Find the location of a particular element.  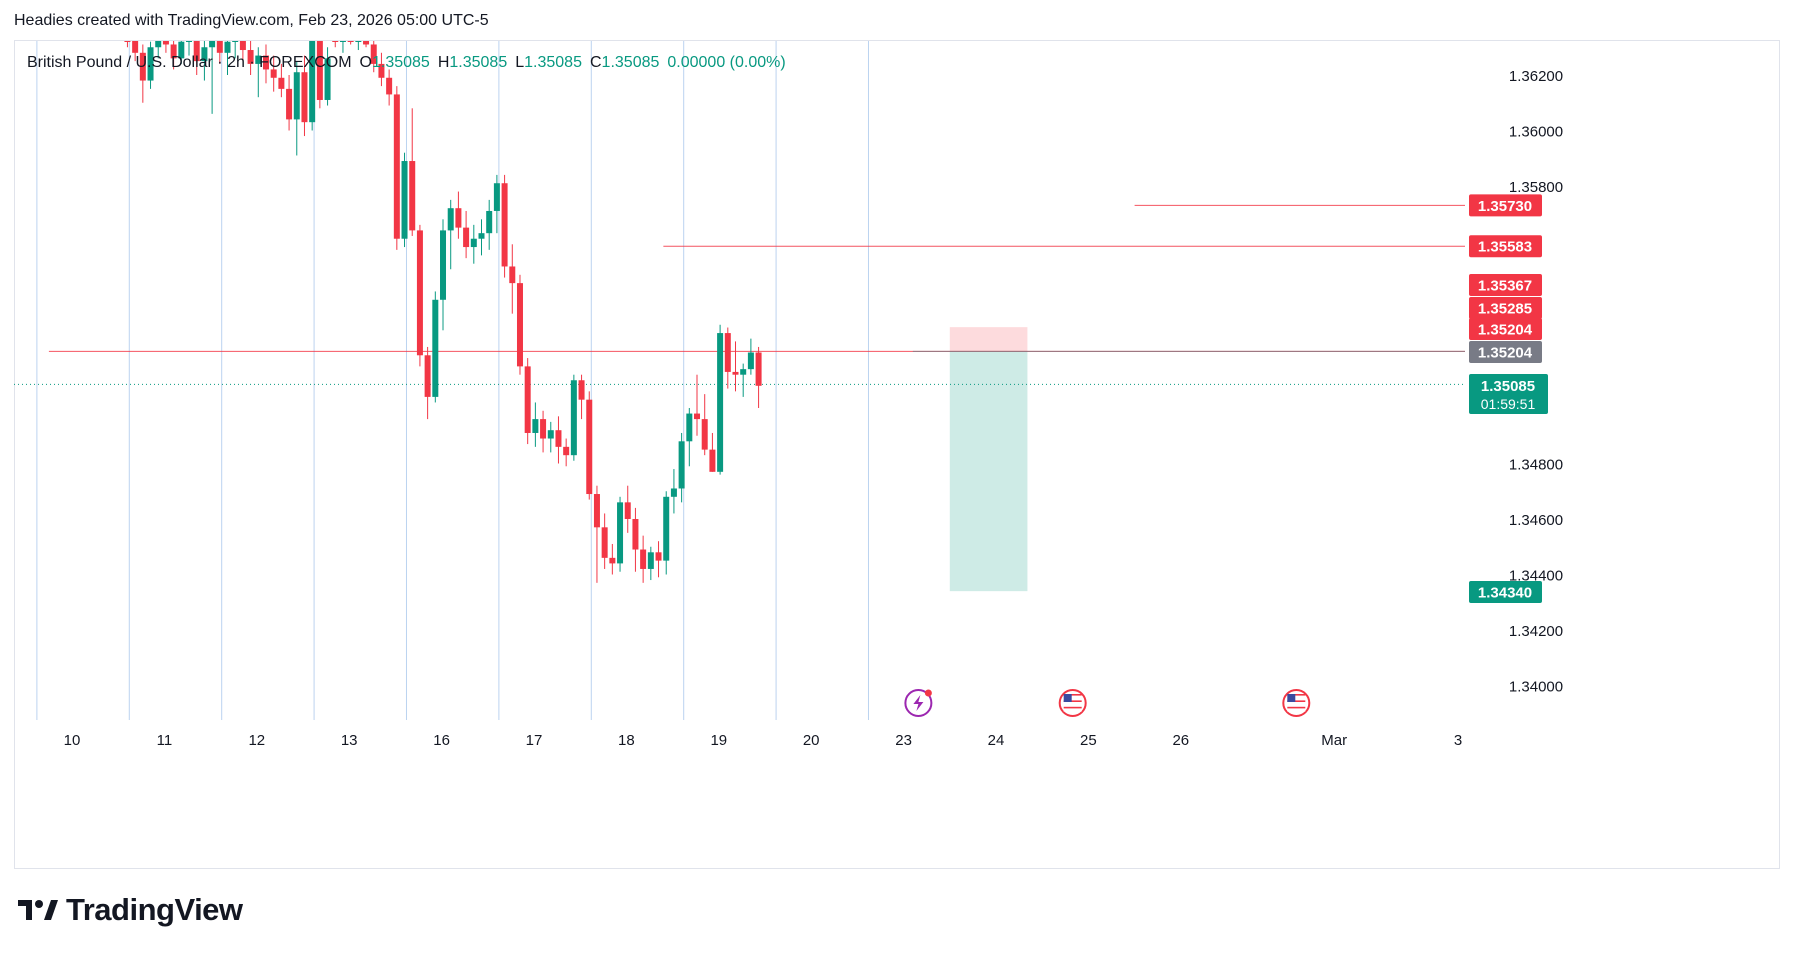

stop-zone is located at coordinates (988, 339).